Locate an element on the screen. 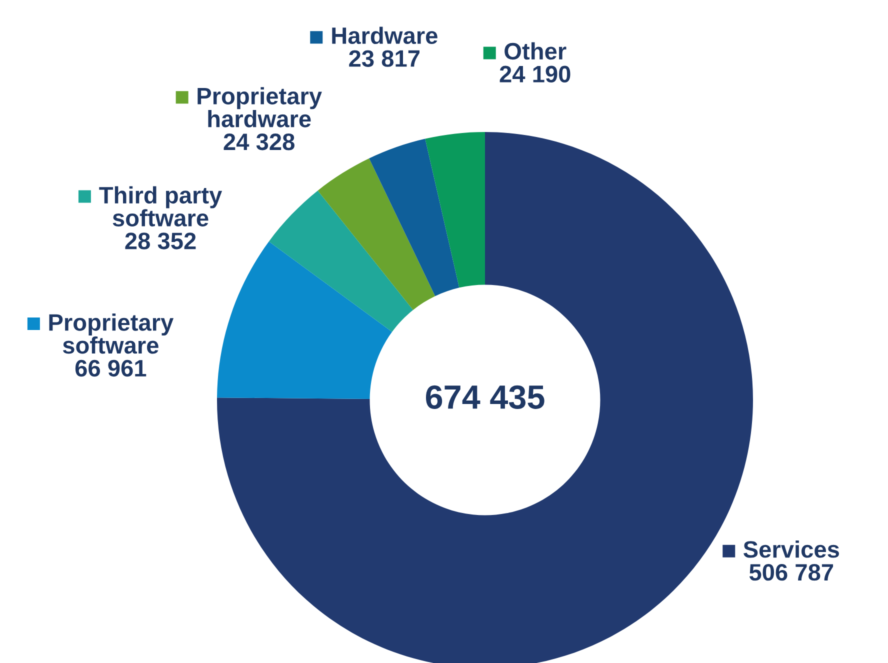  legend-label: Hardware is located at coordinates (385, 35).